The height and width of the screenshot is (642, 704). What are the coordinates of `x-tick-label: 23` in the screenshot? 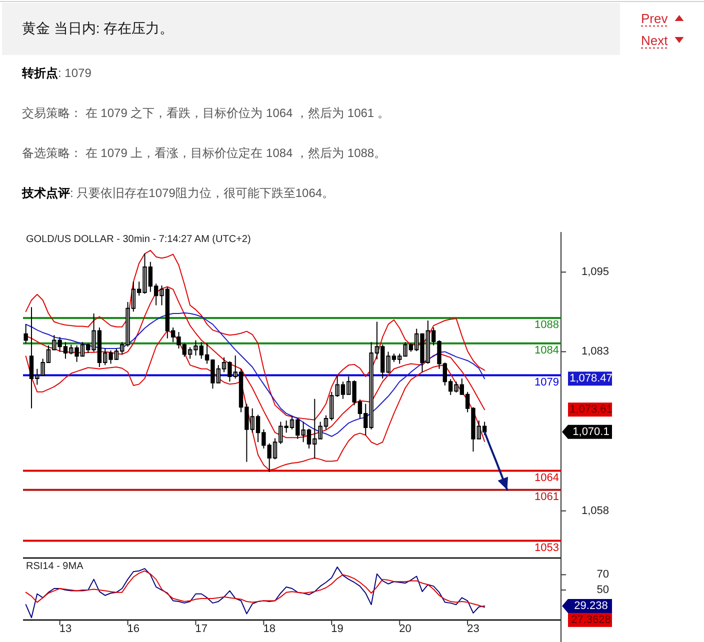 It's located at (473, 629).